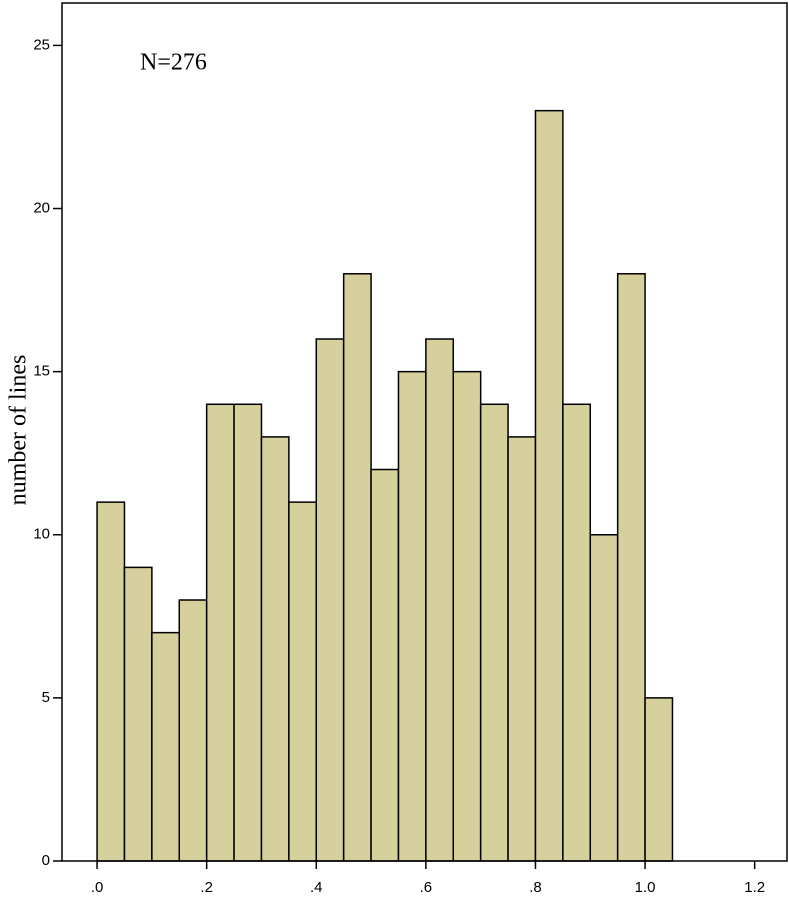 The width and height of the screenshot is (789, 902). Describe the element at coordinates (41, 534) in the screenshot. I see `y-tick-label: 10` at that location.